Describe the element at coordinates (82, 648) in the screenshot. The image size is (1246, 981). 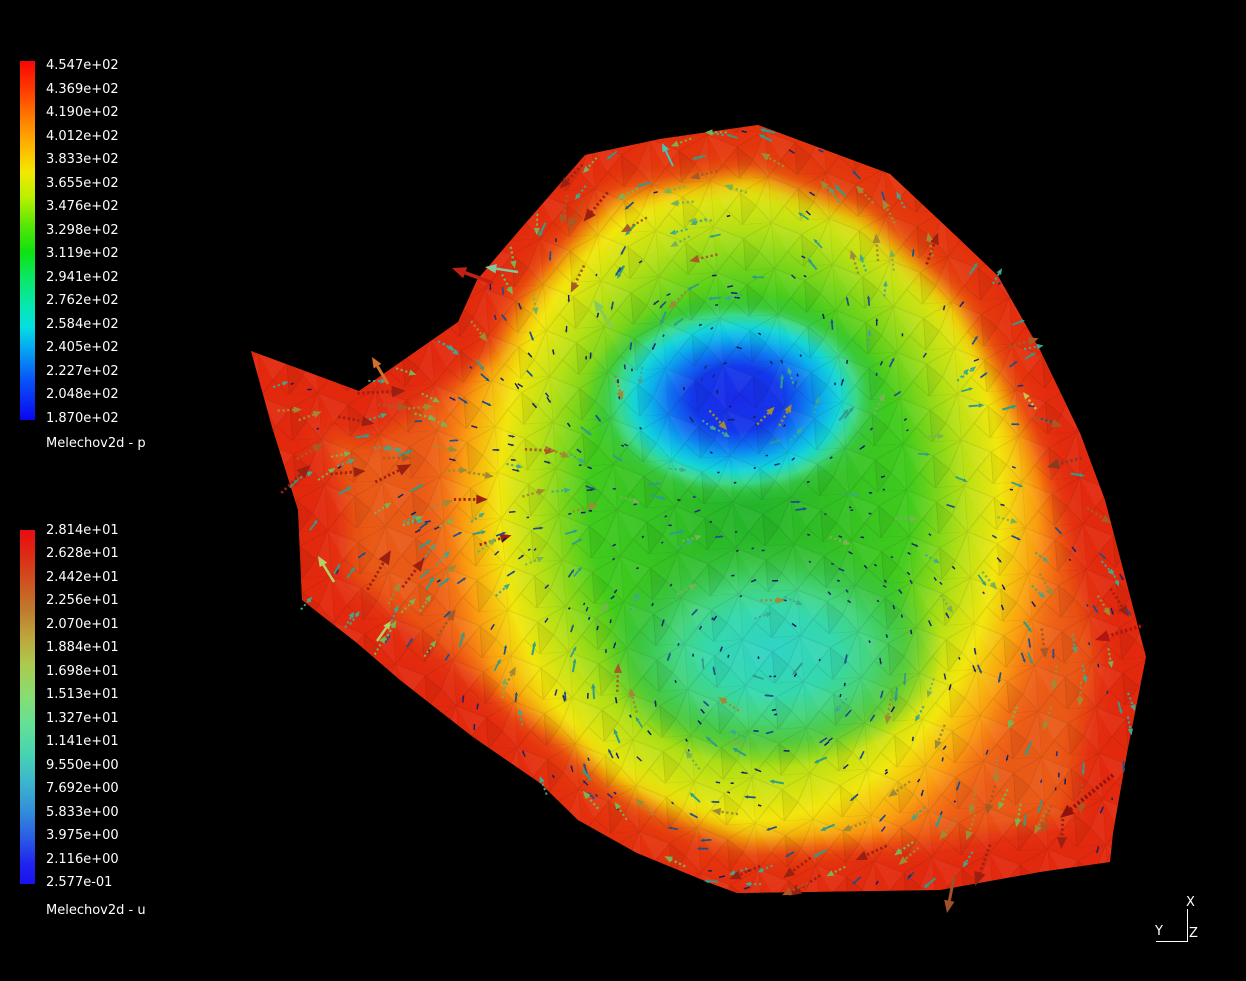
I see `legend-tick: 1.884e+01` at that location.